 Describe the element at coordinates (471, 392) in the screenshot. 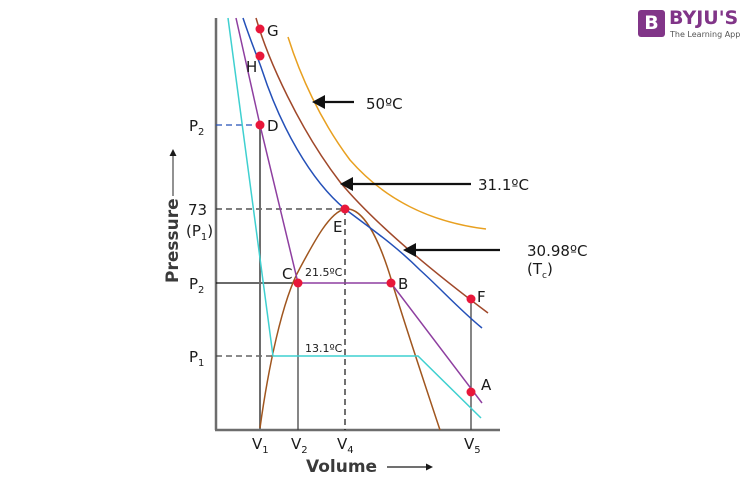

I see `point-a` at that location.